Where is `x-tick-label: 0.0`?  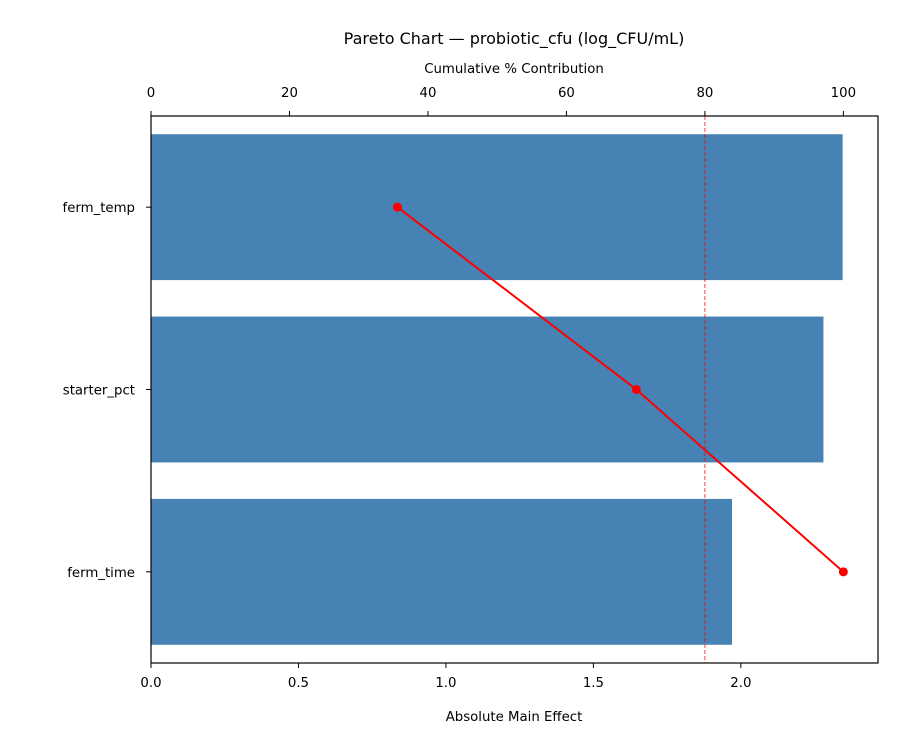
x-tick-label: 0.0 is located at coordinates (150, 683).